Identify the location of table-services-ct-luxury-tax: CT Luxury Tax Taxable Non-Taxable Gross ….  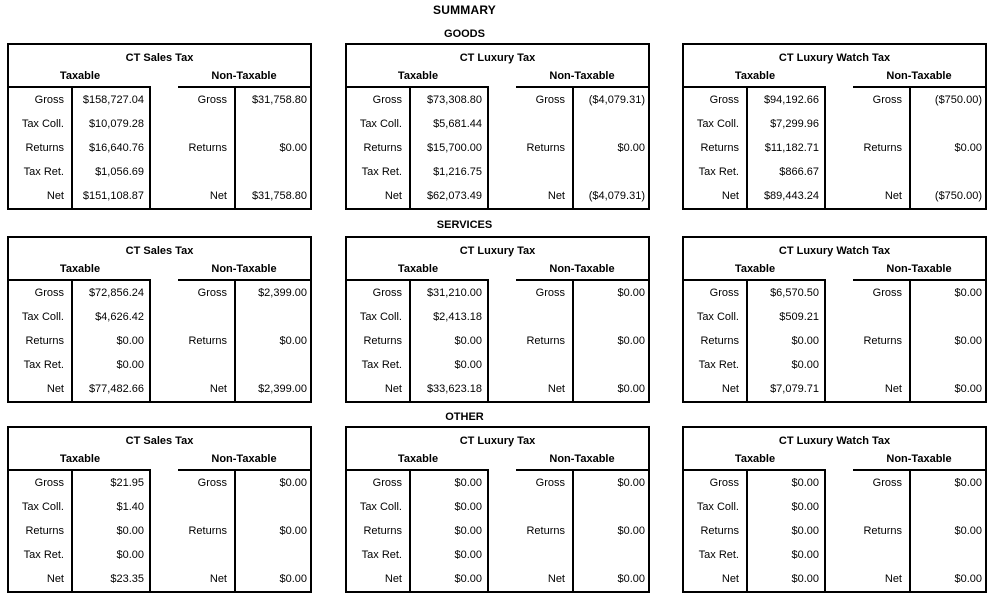
(497, 319).